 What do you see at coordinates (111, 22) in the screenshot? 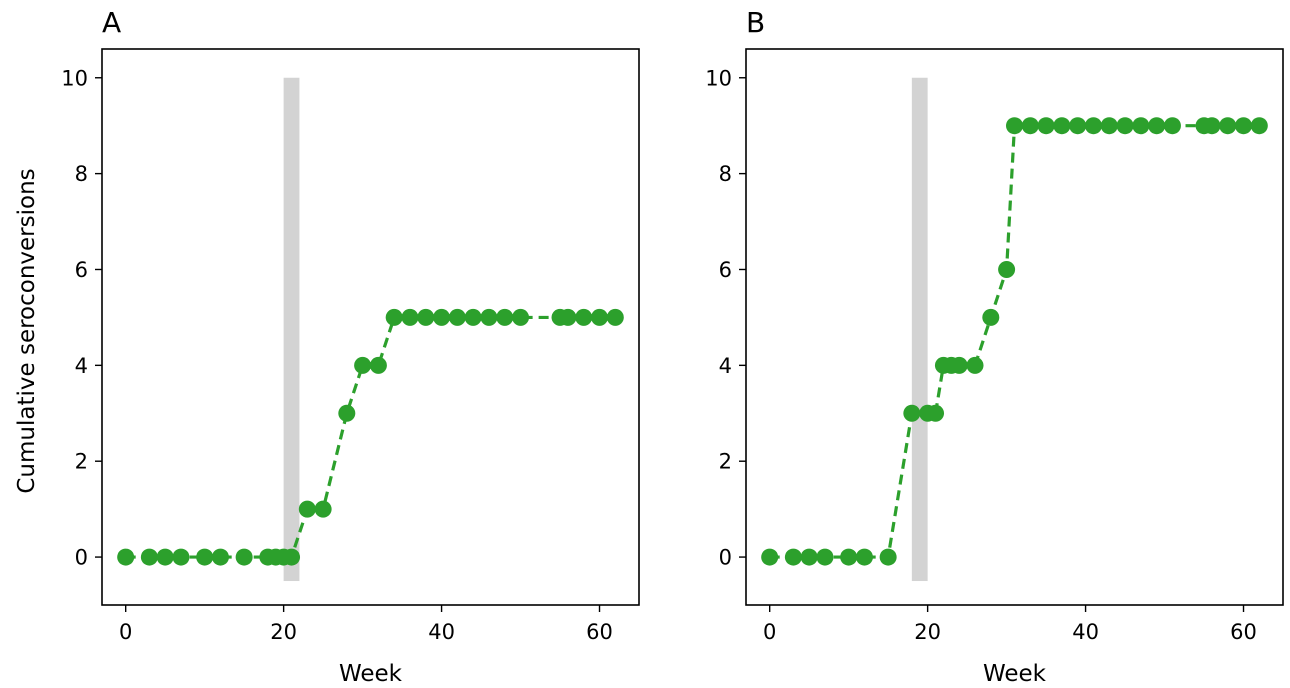
I see `panel-label: A` at bounding box center [111, 22].